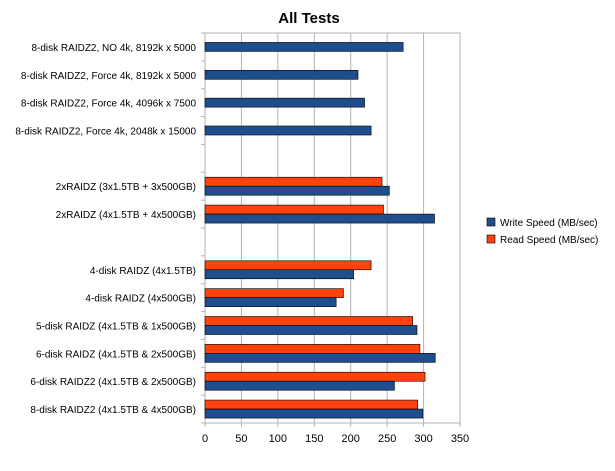 The width and height of the screenshot is (615, 471). Describe the element at coordinates (549, 223) in the screenshot. I see `legend-label: Write Speed (MB/sec)` at that location.